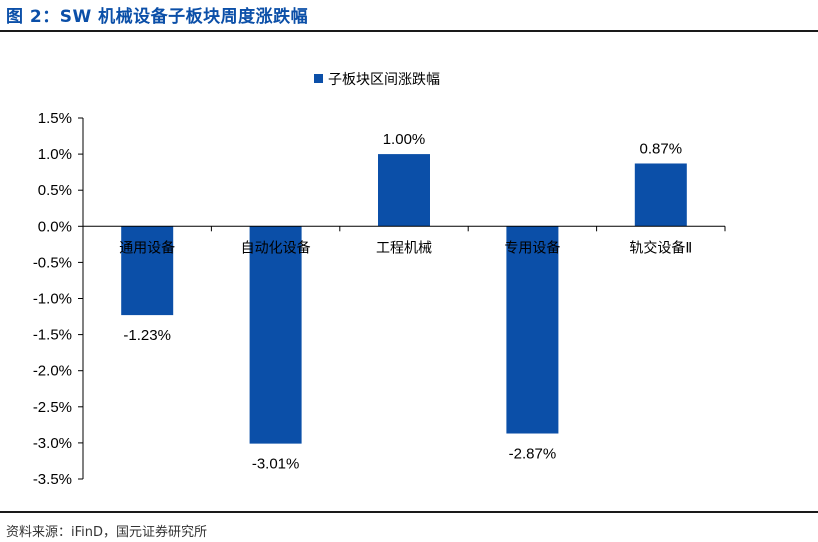 The image size is (818, 542). Describe the element at coordinates (276, 464) in the screenshot. I see `data-label: -3.01%` at that location.